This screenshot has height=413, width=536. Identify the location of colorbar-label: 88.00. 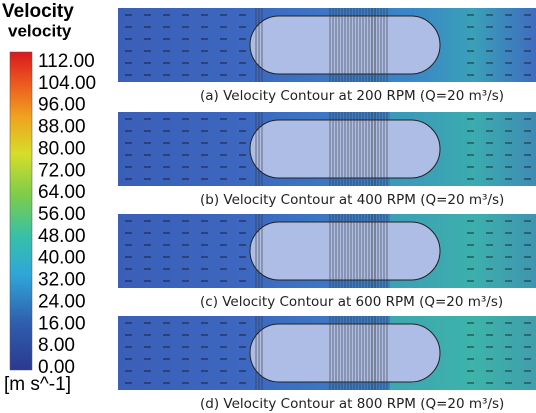
(62, 127).